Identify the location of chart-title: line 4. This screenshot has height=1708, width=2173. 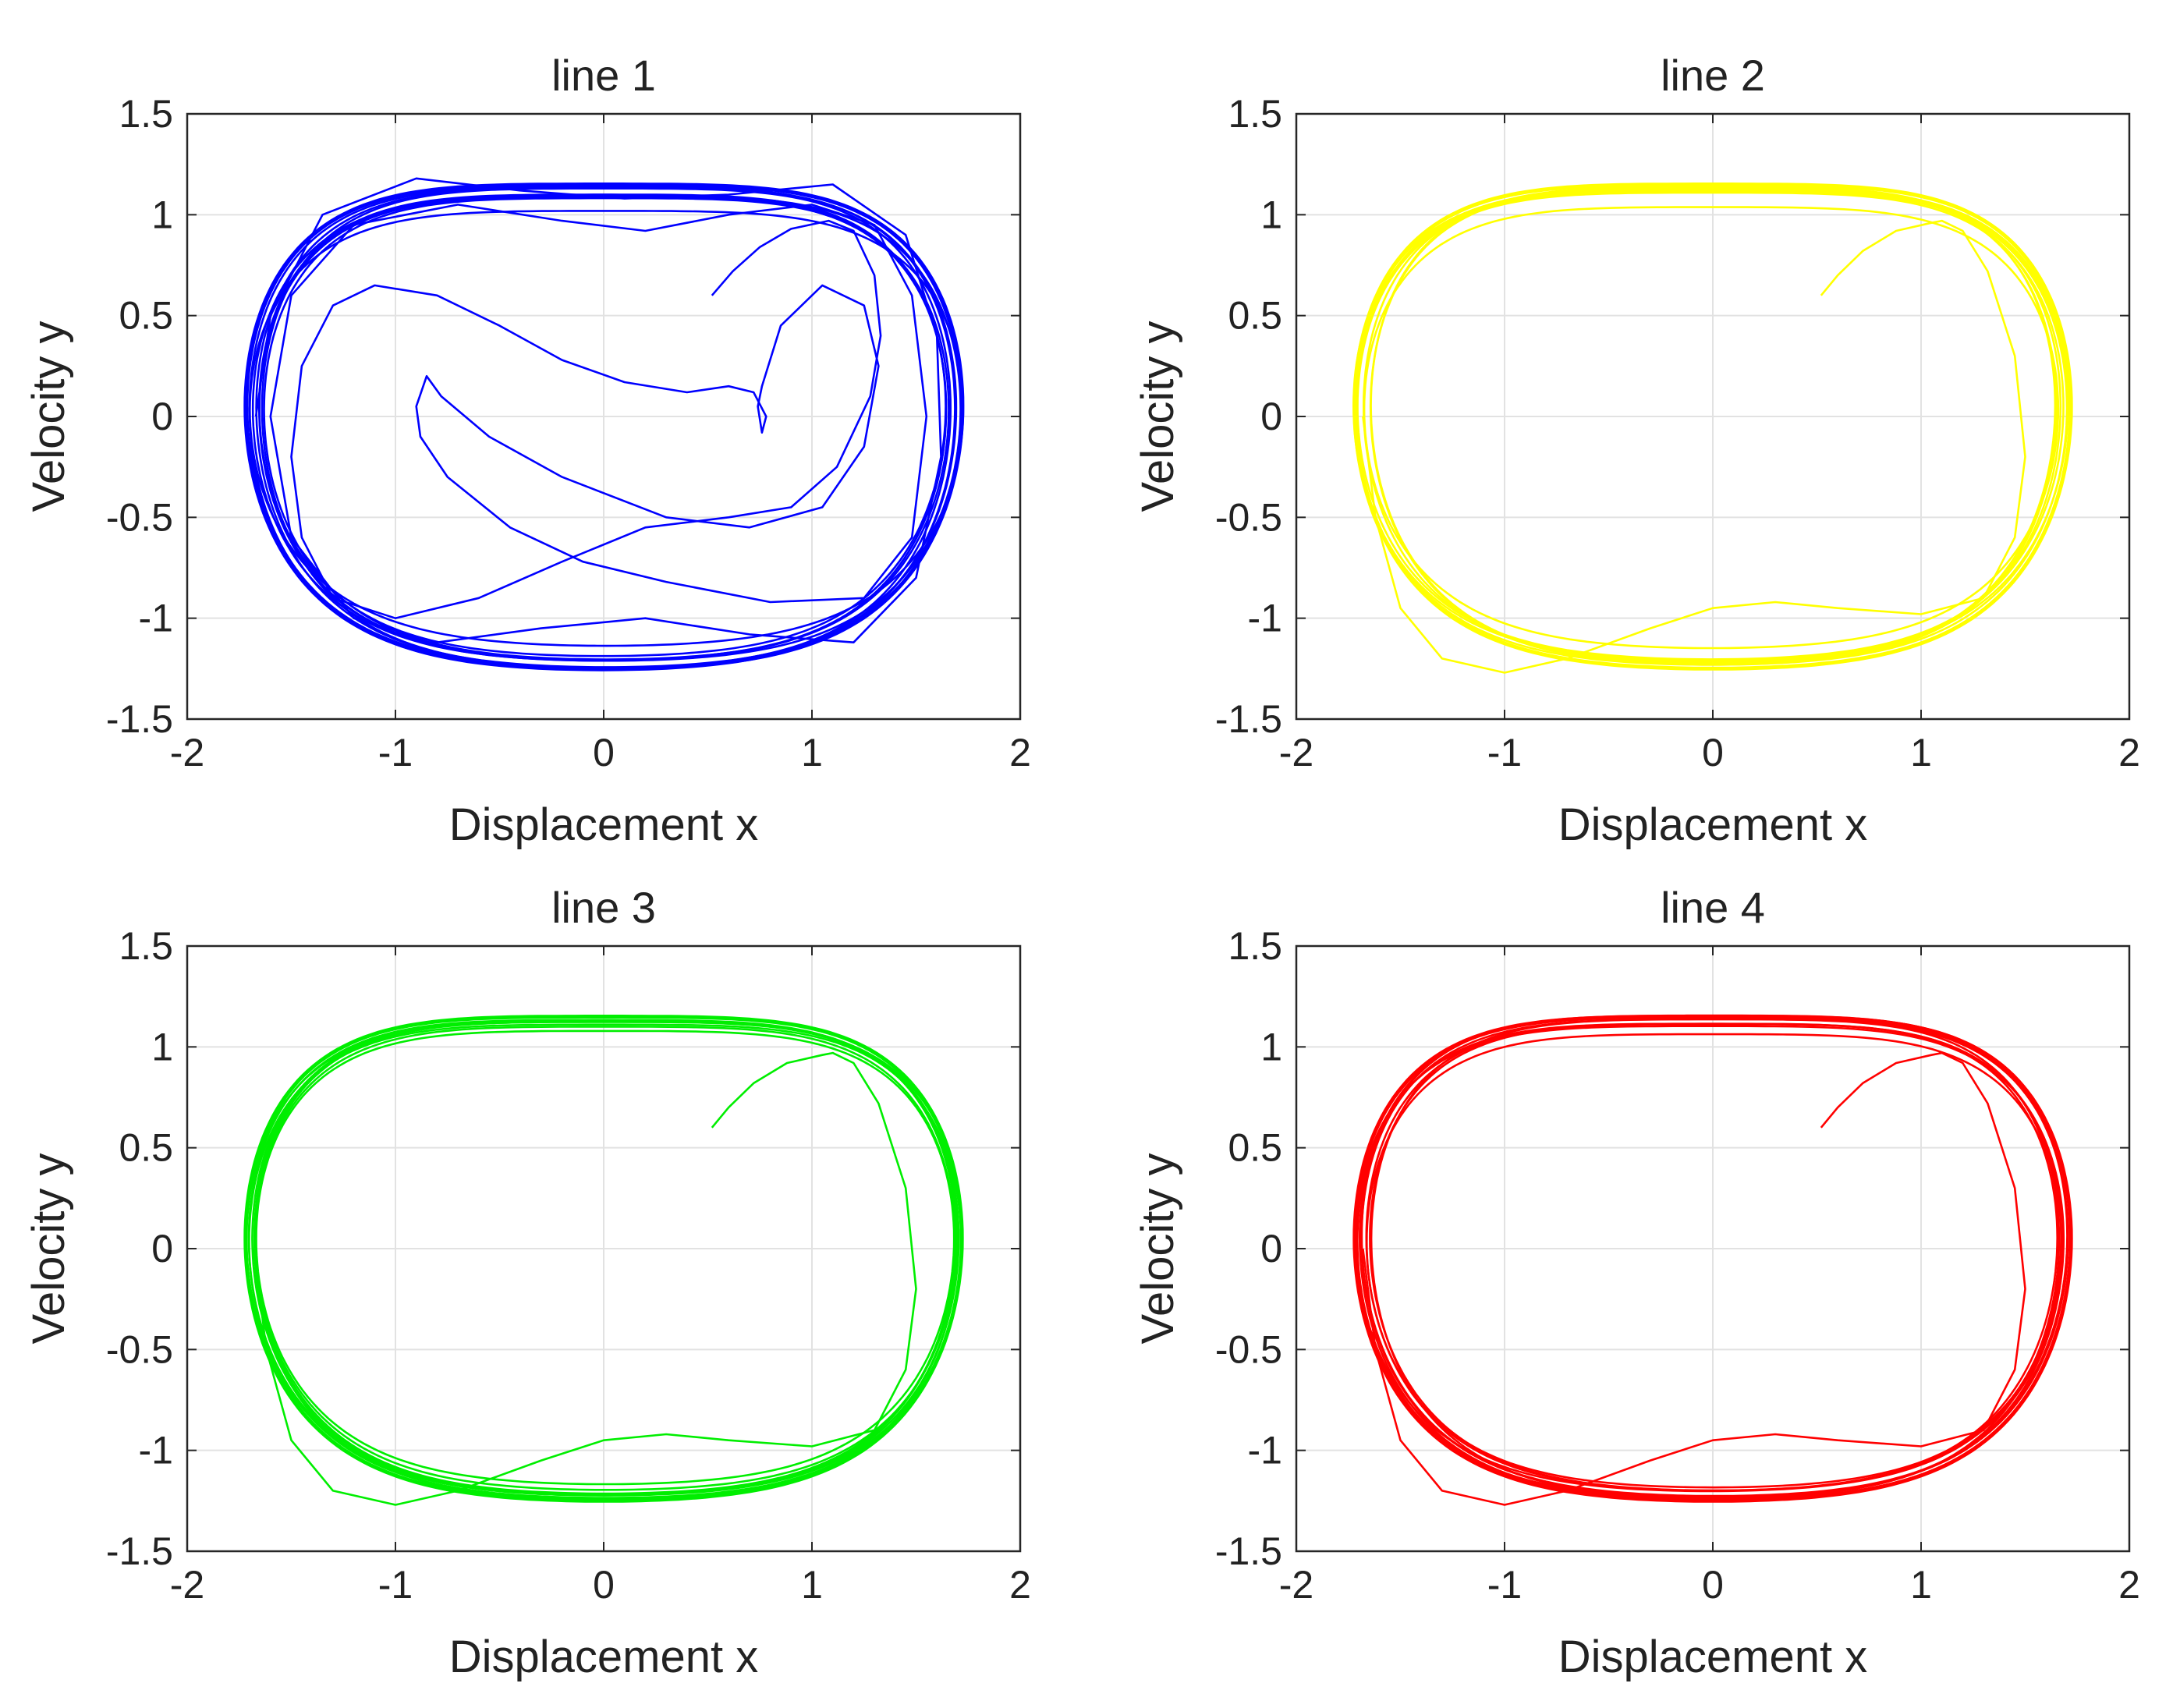
(1713, 907).